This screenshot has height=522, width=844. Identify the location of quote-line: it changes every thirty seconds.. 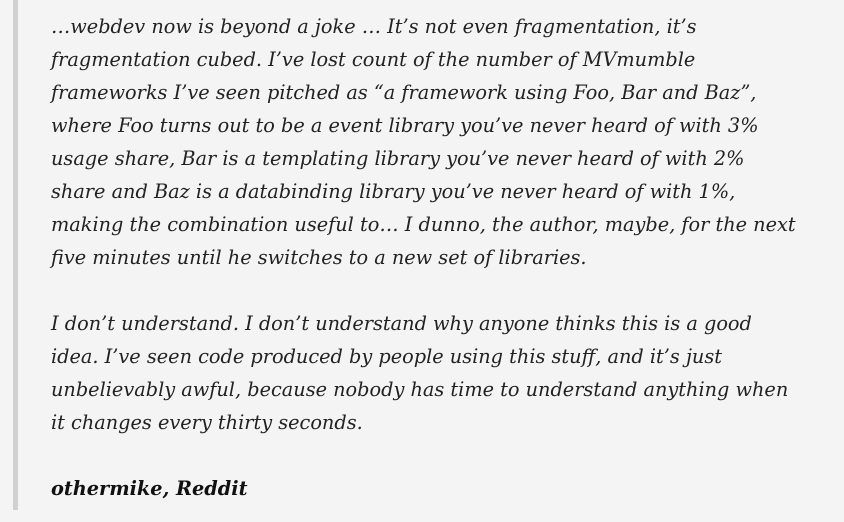
(207, 422).